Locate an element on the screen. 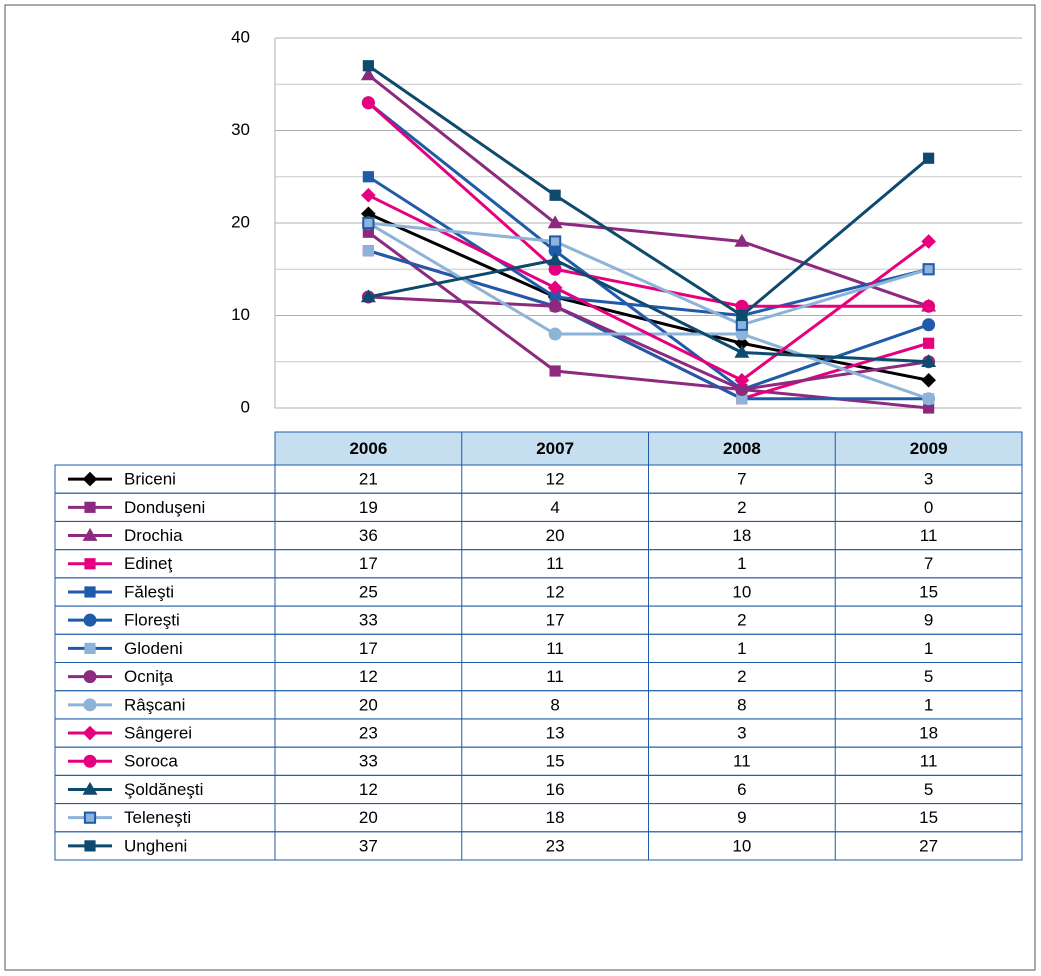 The width and height of the screenshot is (1041, 976). table-cell: 15 is located at coordinates (928, 817).